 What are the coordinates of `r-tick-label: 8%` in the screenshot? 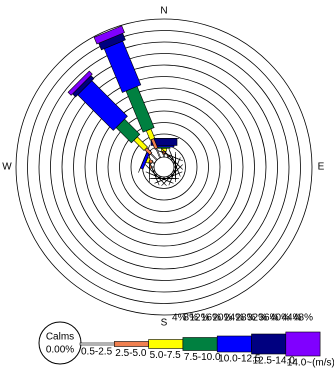 It's located at (191, 318).